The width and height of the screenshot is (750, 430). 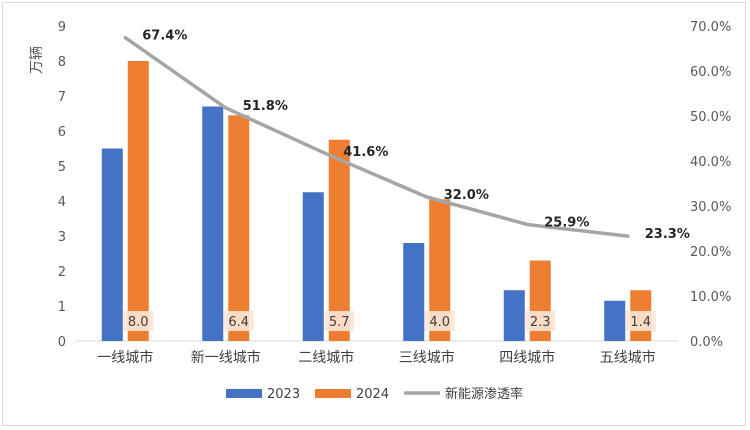 I want to click on right-tick-label: 20.0%, so click(x=710, y=252).